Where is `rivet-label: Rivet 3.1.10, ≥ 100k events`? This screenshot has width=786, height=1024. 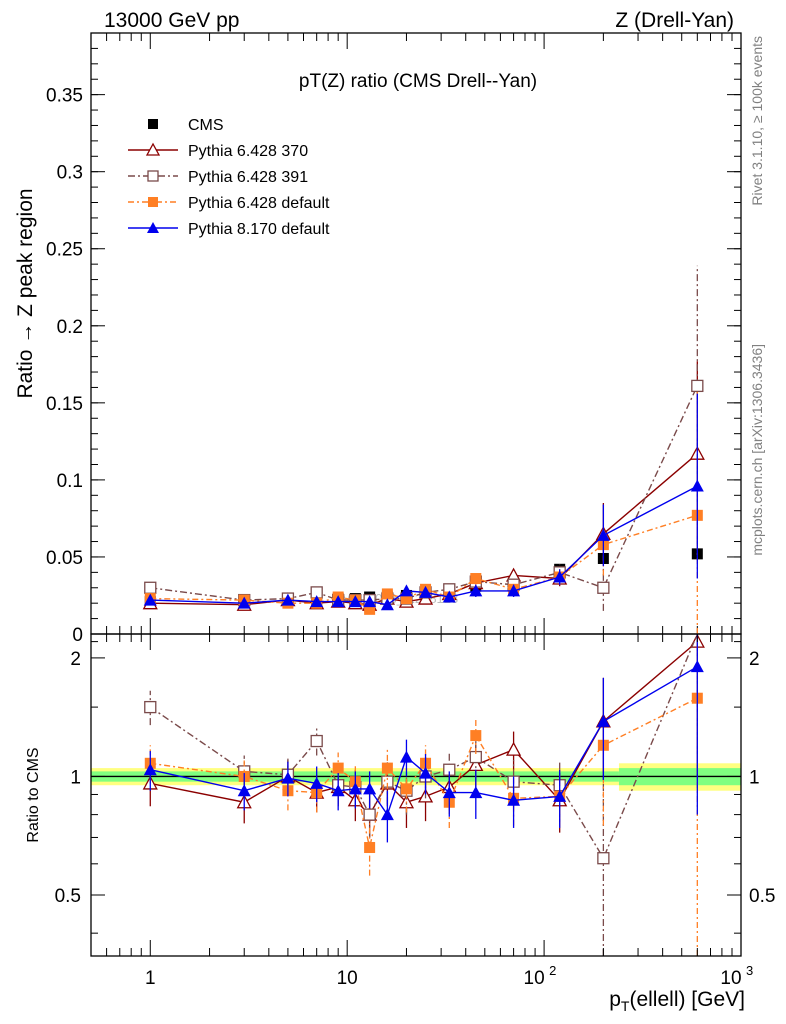 rivet-label: Rivet 3.1.10, ≥ 100k events is located at coordinates (757, 121).